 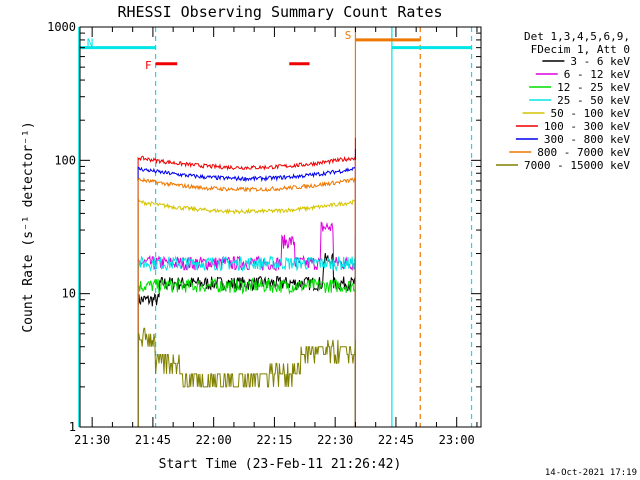 I want to click on legend-entry-label: 12 - 25 keV, so click(x=593, y=87).